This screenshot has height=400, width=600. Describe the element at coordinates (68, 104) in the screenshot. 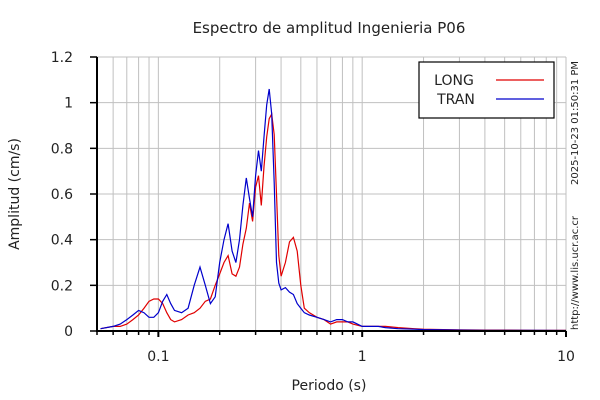

I see `y-tick-label: 1` at that location.